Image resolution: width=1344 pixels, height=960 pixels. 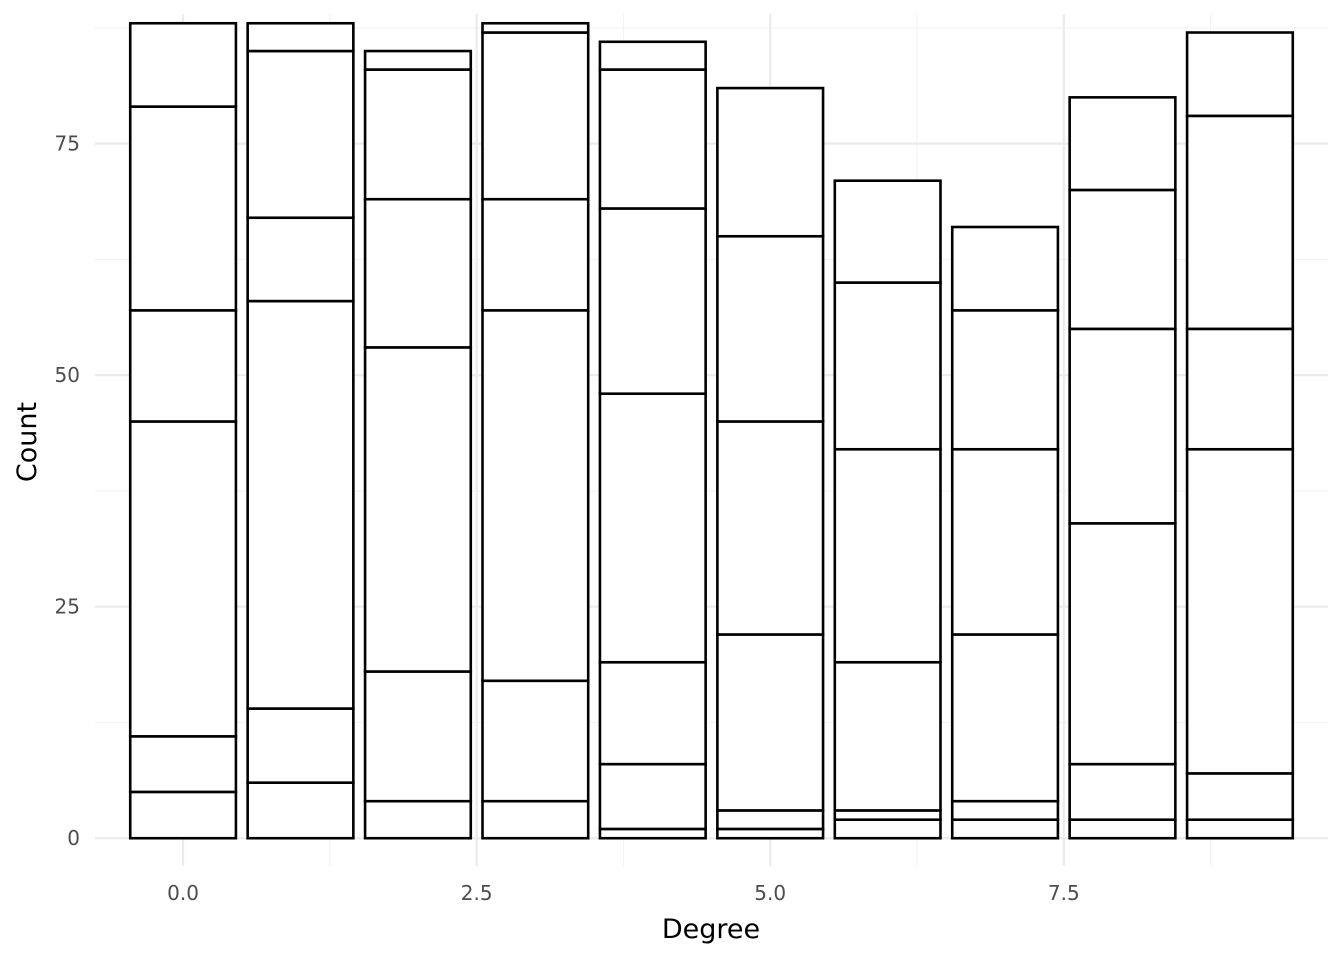 What do you see at coordinates (67, 375) in the screenshot?
I see `y-tick-label: 50` at bounding box center [67, 375].